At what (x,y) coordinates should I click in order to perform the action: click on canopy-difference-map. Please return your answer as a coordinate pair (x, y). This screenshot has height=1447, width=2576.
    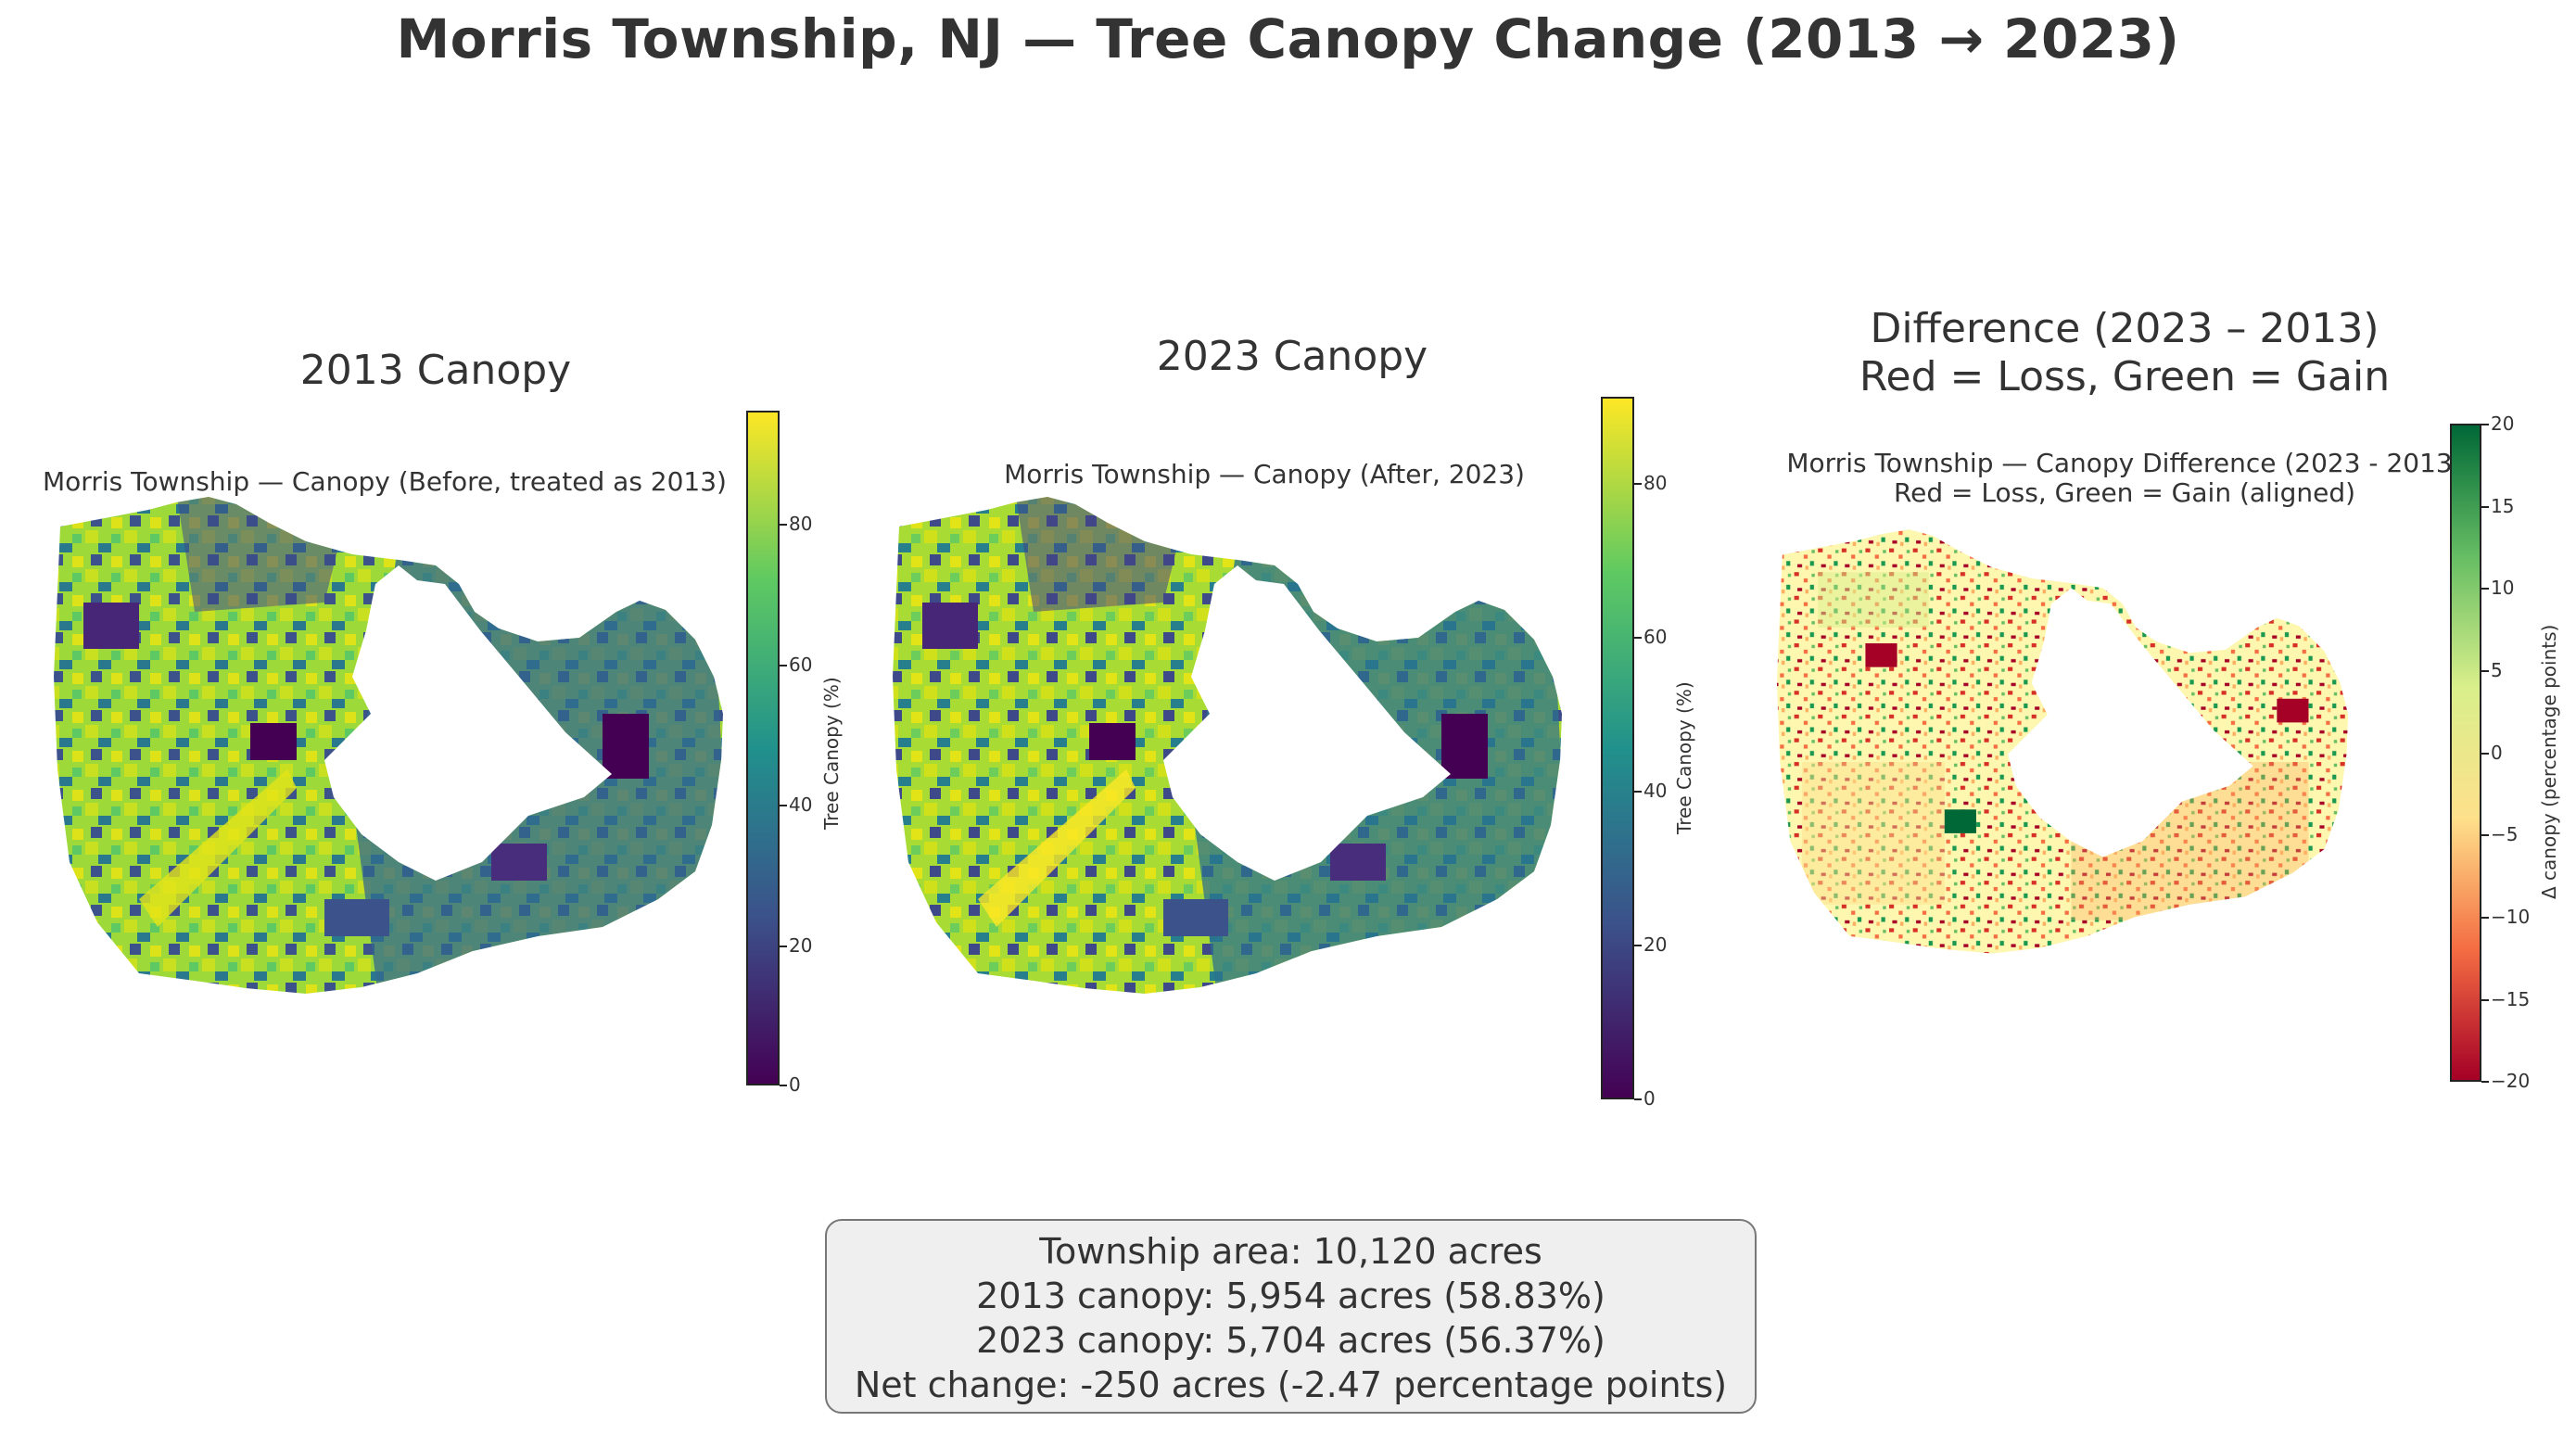
    Looking at the image, I should click on (2062, 741).